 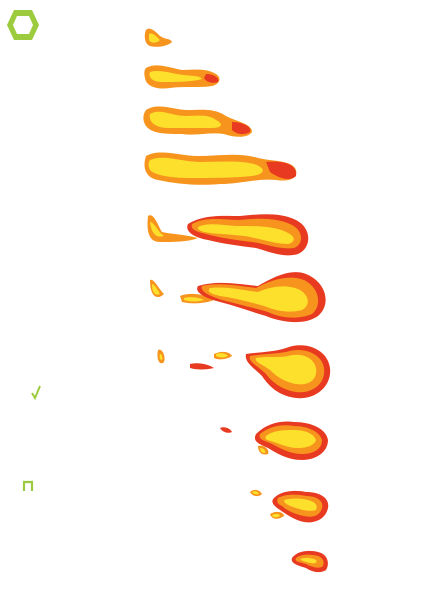 I want to click on hexagon-logo-icon, so click(x=23, y=25).